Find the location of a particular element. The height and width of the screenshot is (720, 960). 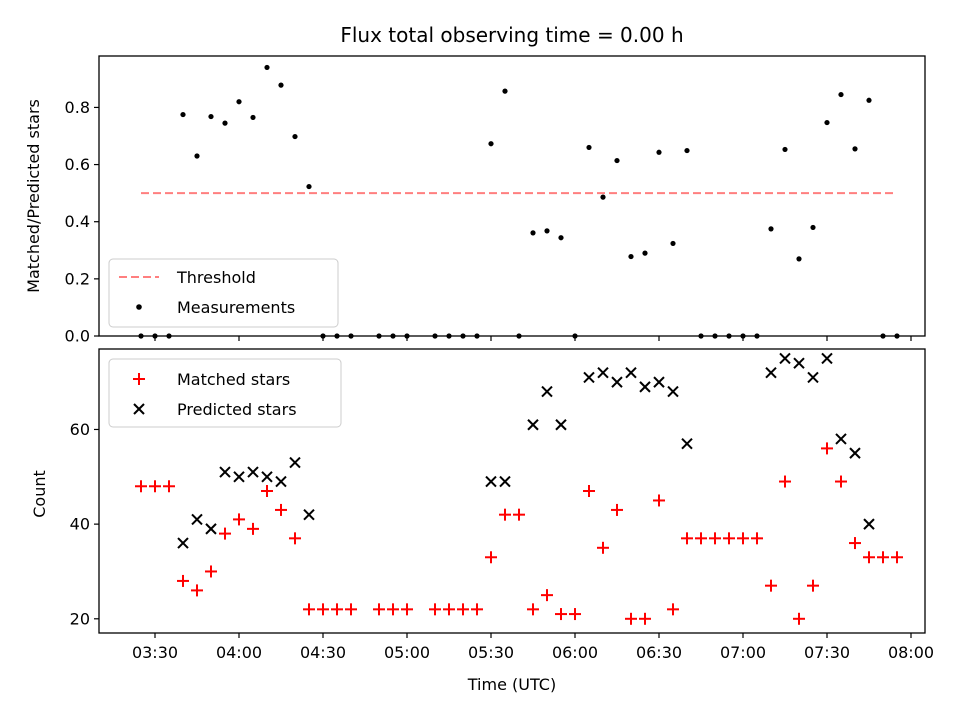

measurements-legend-swatch is located at coordinates (139, 307).